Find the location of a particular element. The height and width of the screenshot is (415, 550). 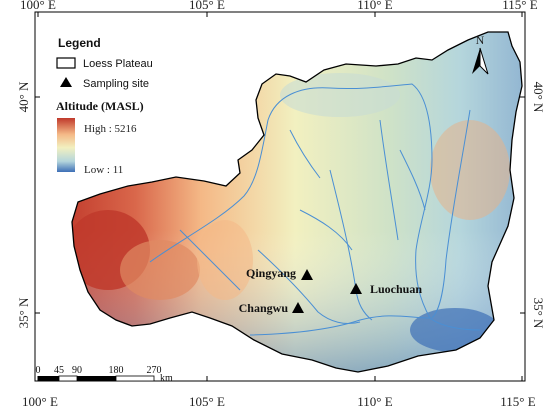

bottom-tick-115e: 115° E is located at coordinates (517, 401).